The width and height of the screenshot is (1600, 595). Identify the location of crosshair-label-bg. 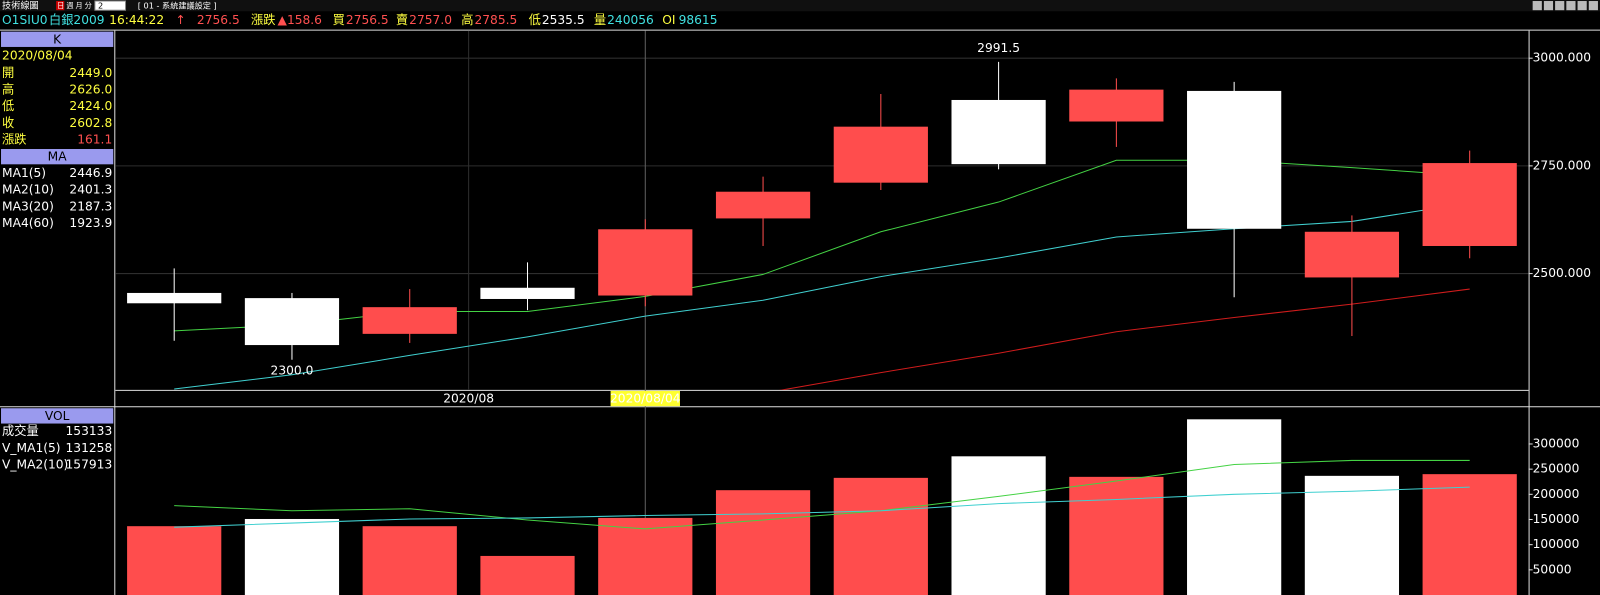
(645, 398).